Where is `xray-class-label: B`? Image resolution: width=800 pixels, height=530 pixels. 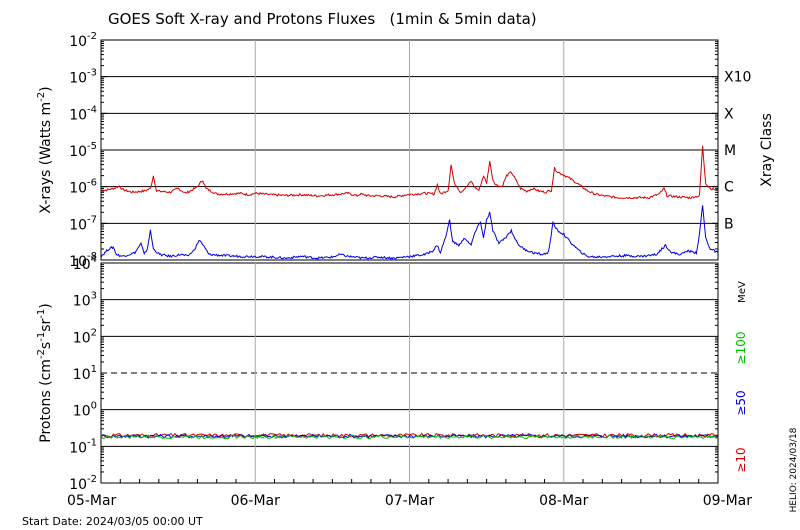
xray-class-label: B is located at coordinates (729, 224).